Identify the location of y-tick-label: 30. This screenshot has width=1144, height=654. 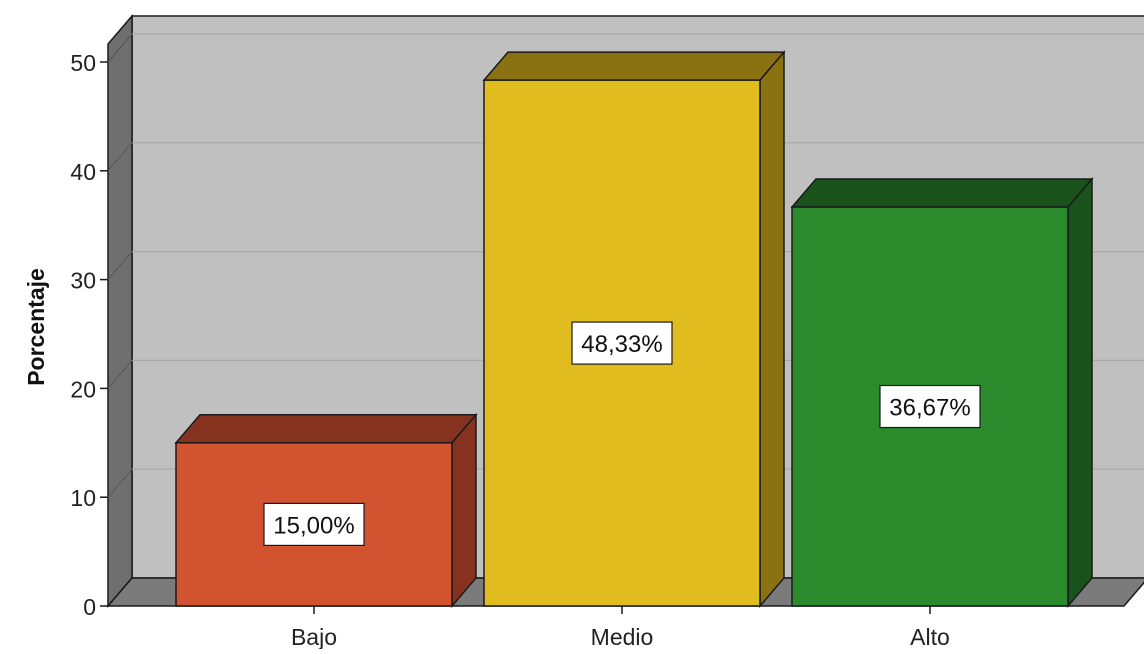
(83, 281).